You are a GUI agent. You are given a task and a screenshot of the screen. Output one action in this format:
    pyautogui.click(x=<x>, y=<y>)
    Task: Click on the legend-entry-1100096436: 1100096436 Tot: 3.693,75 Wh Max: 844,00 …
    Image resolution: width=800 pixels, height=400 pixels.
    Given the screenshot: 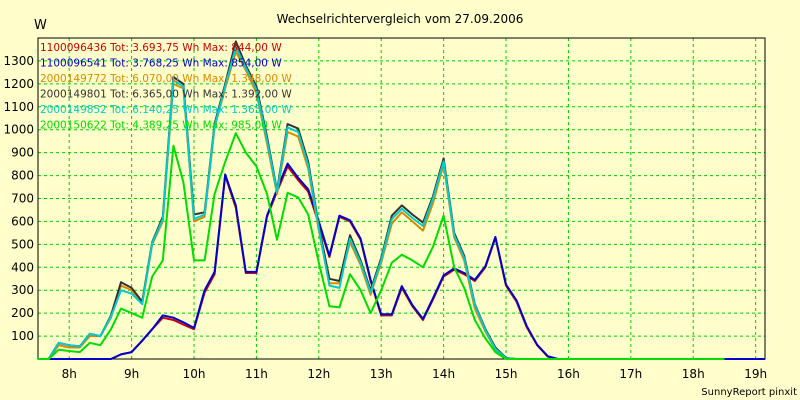 What is the action you would take?
    pyautogui.click(x=161, y=48)
    